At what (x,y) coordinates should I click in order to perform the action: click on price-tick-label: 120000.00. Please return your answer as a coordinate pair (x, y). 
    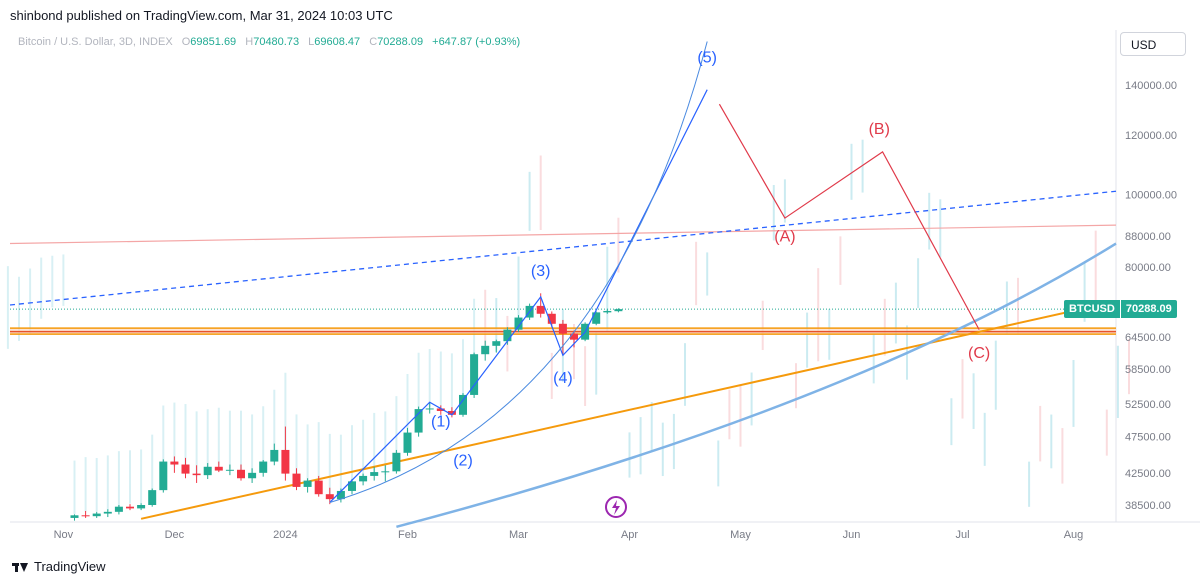
    Looking at the image, I should click on (1151, 136).